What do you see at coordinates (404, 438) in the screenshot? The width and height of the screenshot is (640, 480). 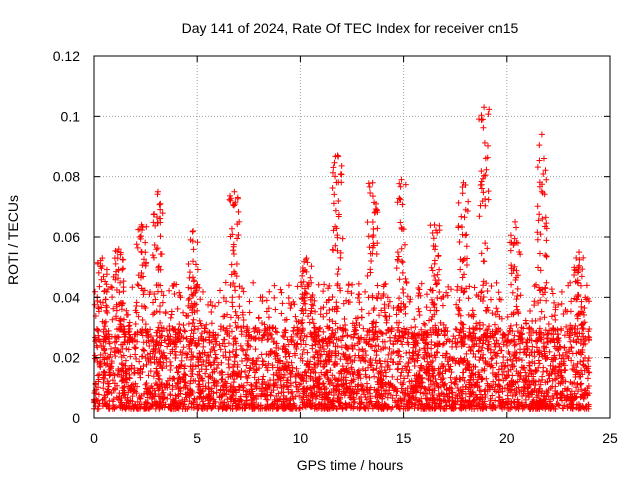 I see `x-tick-label: 15` at bounding box center [404, 438].